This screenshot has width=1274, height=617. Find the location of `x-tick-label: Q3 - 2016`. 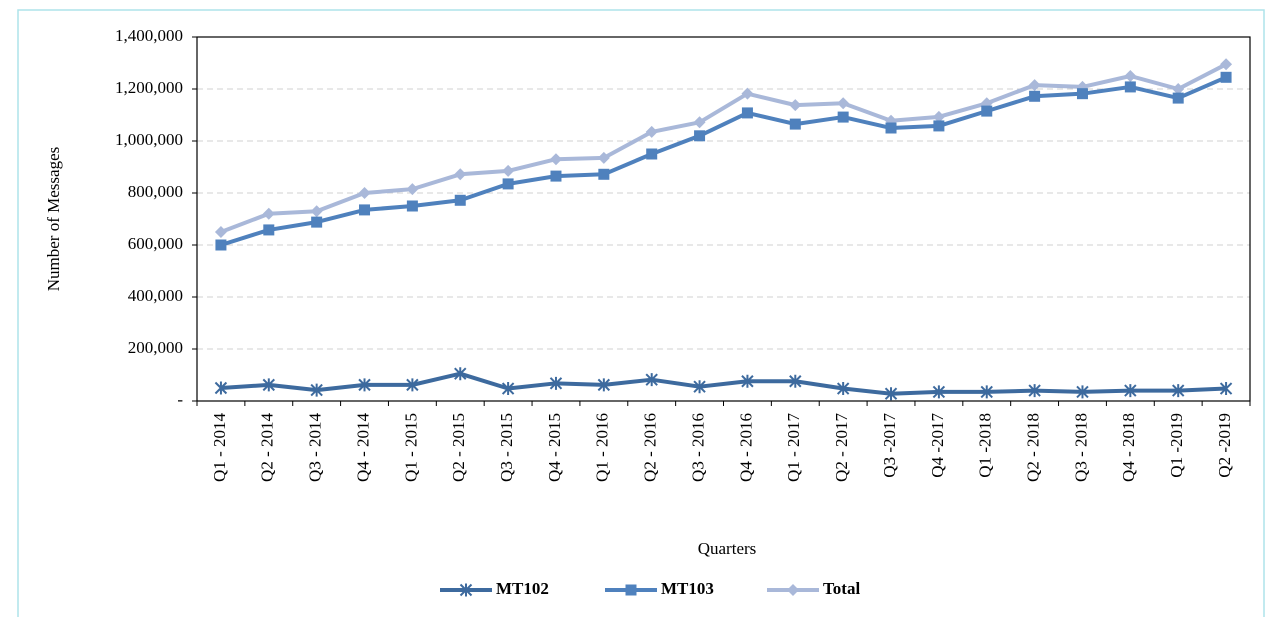

x-tick-label: Q3 - 2016 is located at coordinates (697, 447).